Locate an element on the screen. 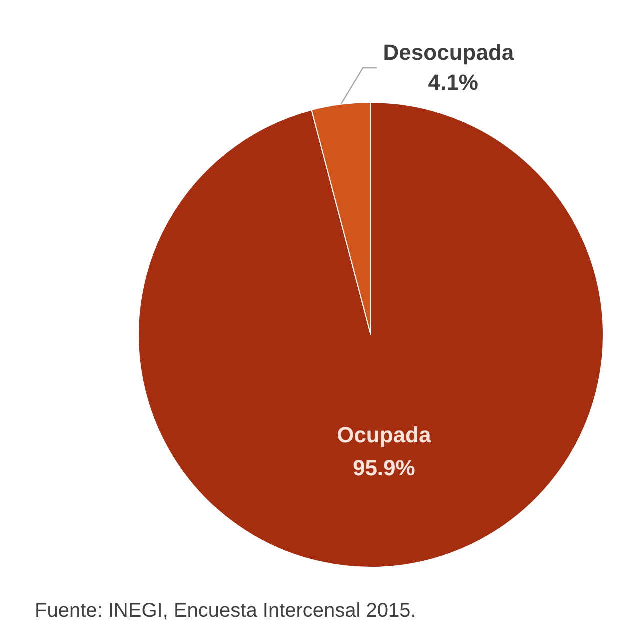 This screenshot has height=640, width=636. source-note: Fuente: INEGI, Encuesta Intercensal 2015. is located at coordinates (225, 611).